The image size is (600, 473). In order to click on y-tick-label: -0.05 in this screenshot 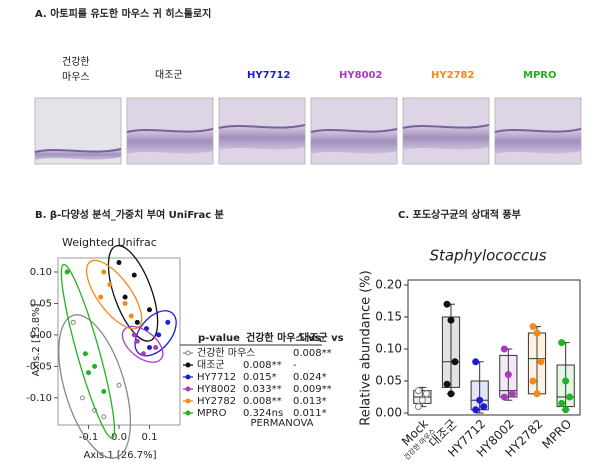, I will do `click(39, 366)`.